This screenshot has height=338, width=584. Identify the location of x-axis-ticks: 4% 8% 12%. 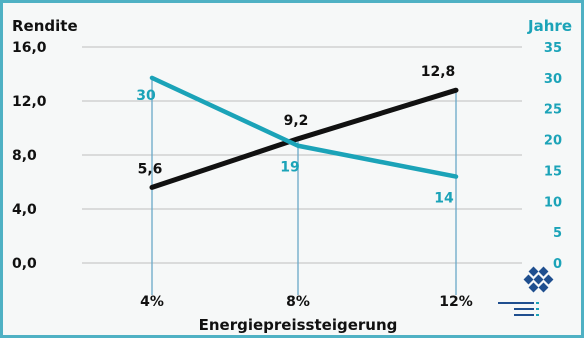
(306, 302).